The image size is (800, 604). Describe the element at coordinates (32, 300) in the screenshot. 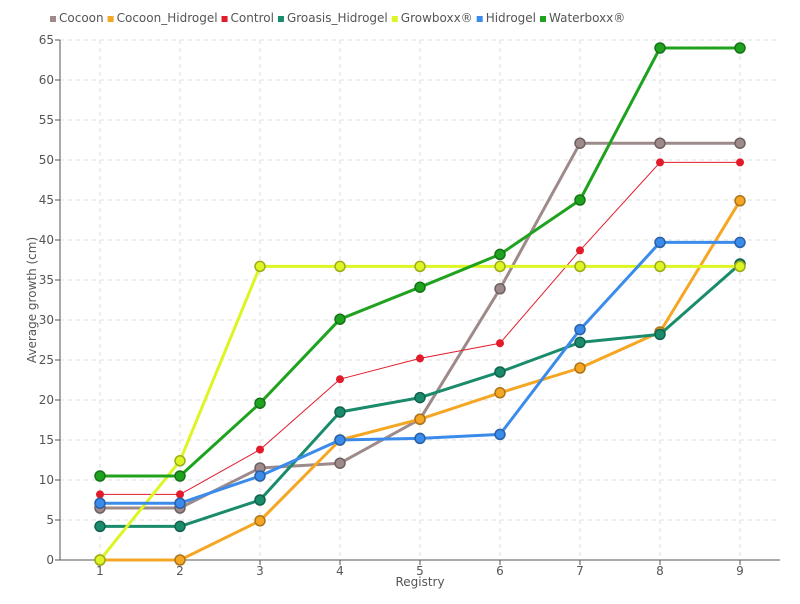

I see `y-axis-title: Average growth (cm)` at that location.